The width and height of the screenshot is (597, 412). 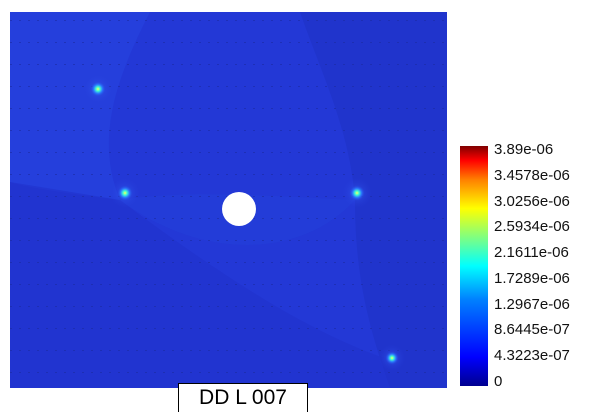 I want to click on colorbar-tick-label: 1.7289e-06, so click(x=532, y=278).